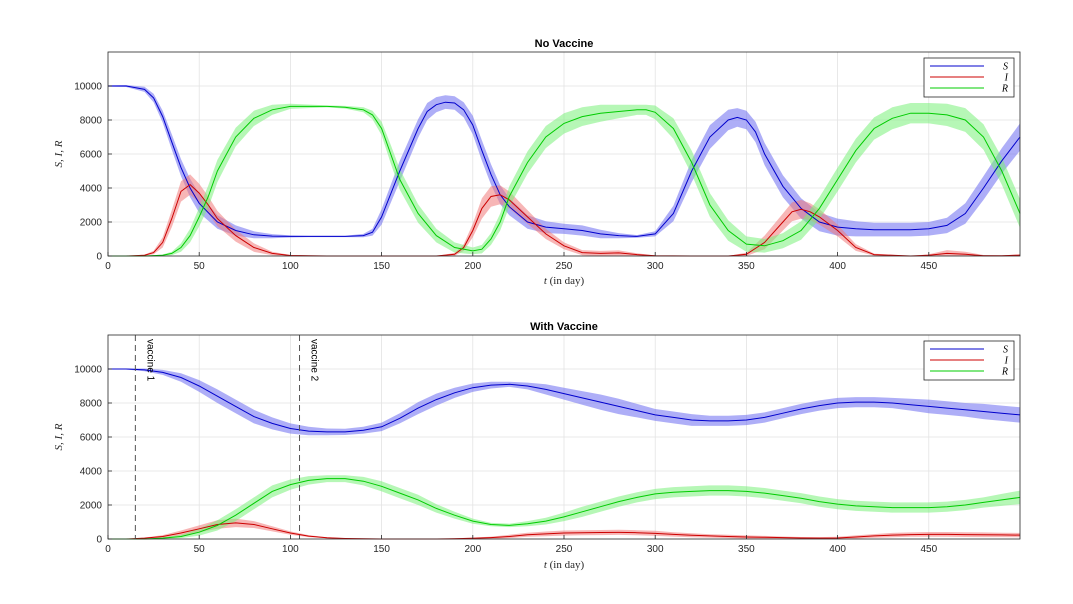 The image size is (1073, 604). Describe the element at coordinates (227, 437) in the screenshot. I see `annotations: vaccine 1 vaccine 2` at that location.